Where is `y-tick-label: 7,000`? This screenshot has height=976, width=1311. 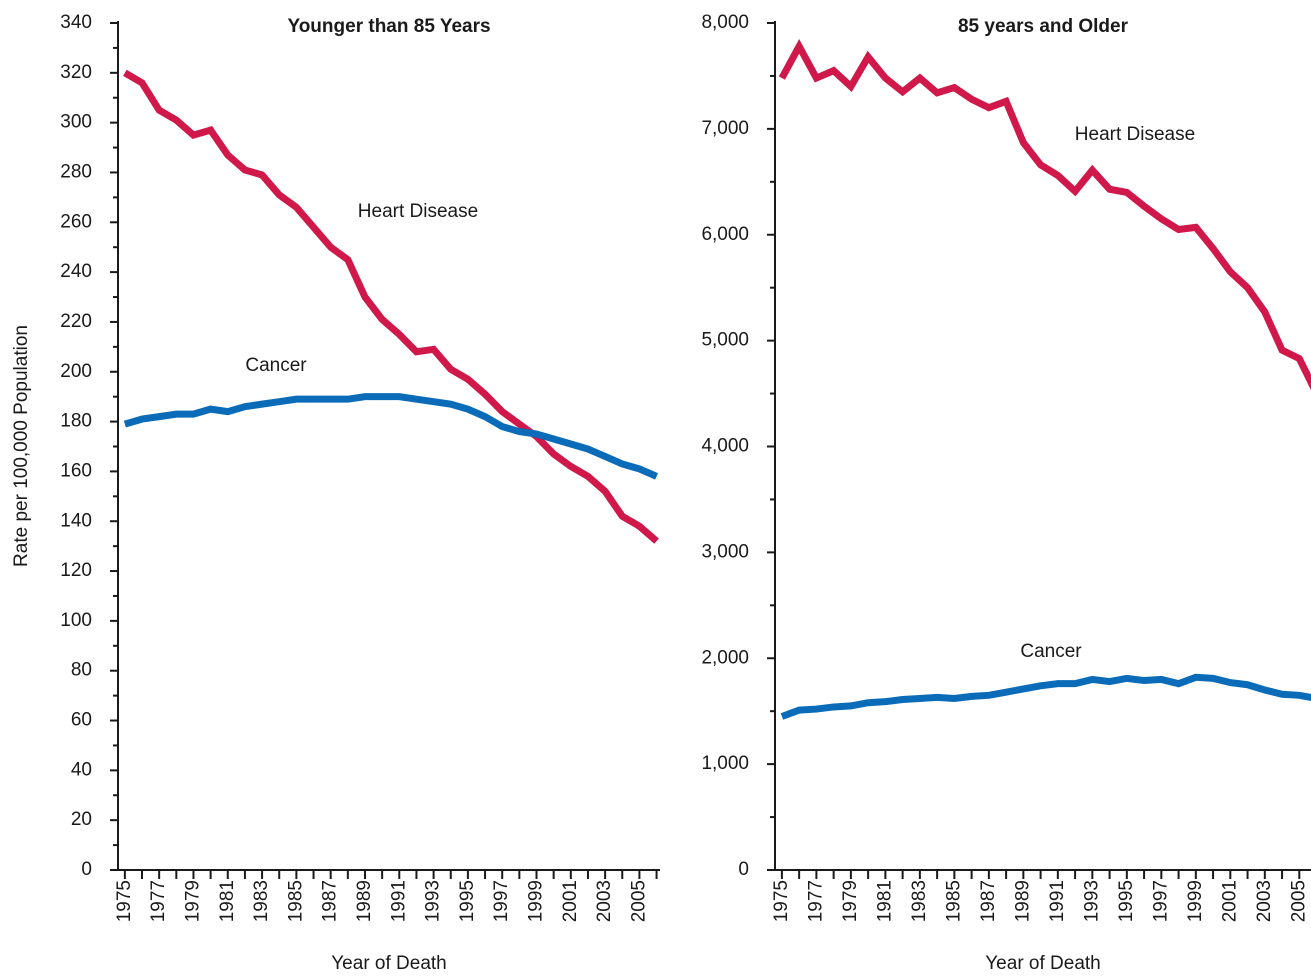
y-tick-label: 7,000 is located at coordinates (725, 128).